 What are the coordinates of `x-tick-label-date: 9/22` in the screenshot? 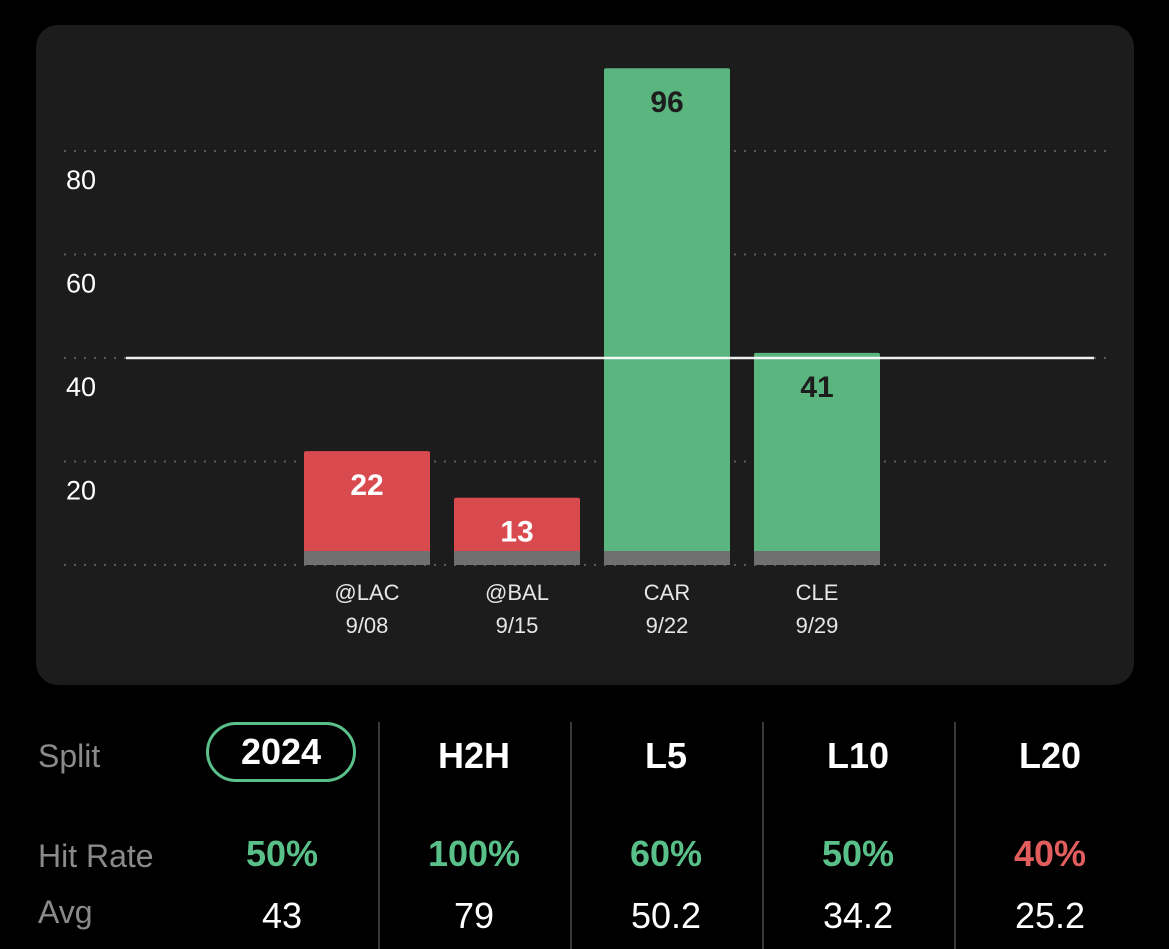 It's located at (667, 625).